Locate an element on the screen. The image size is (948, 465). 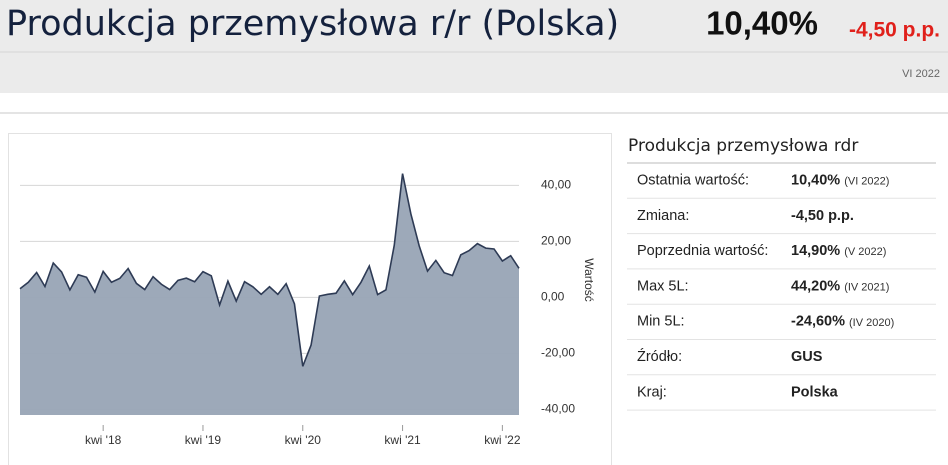
row-period: (VI 2022) is located at coordinates (866, 182).